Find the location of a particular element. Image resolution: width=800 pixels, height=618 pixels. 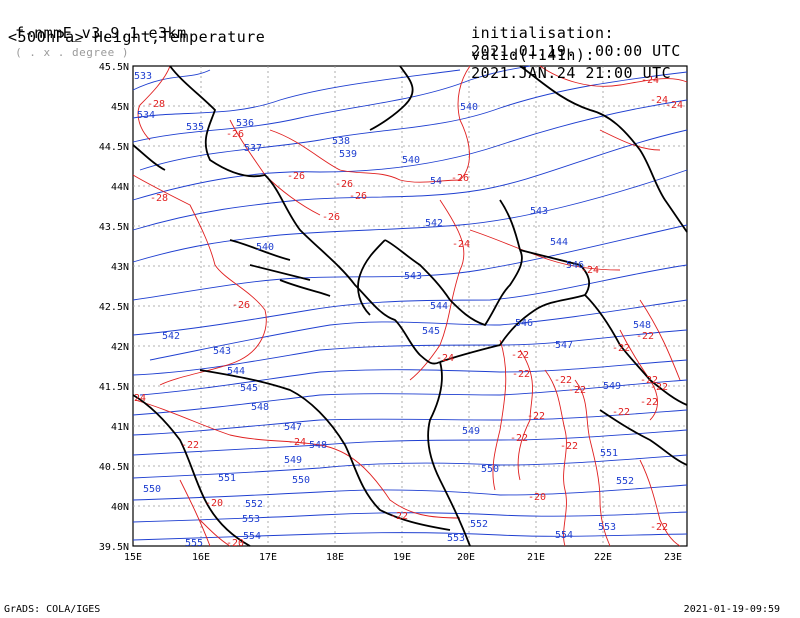

lat-label: 42.5N is located at coordinates (114, 307).